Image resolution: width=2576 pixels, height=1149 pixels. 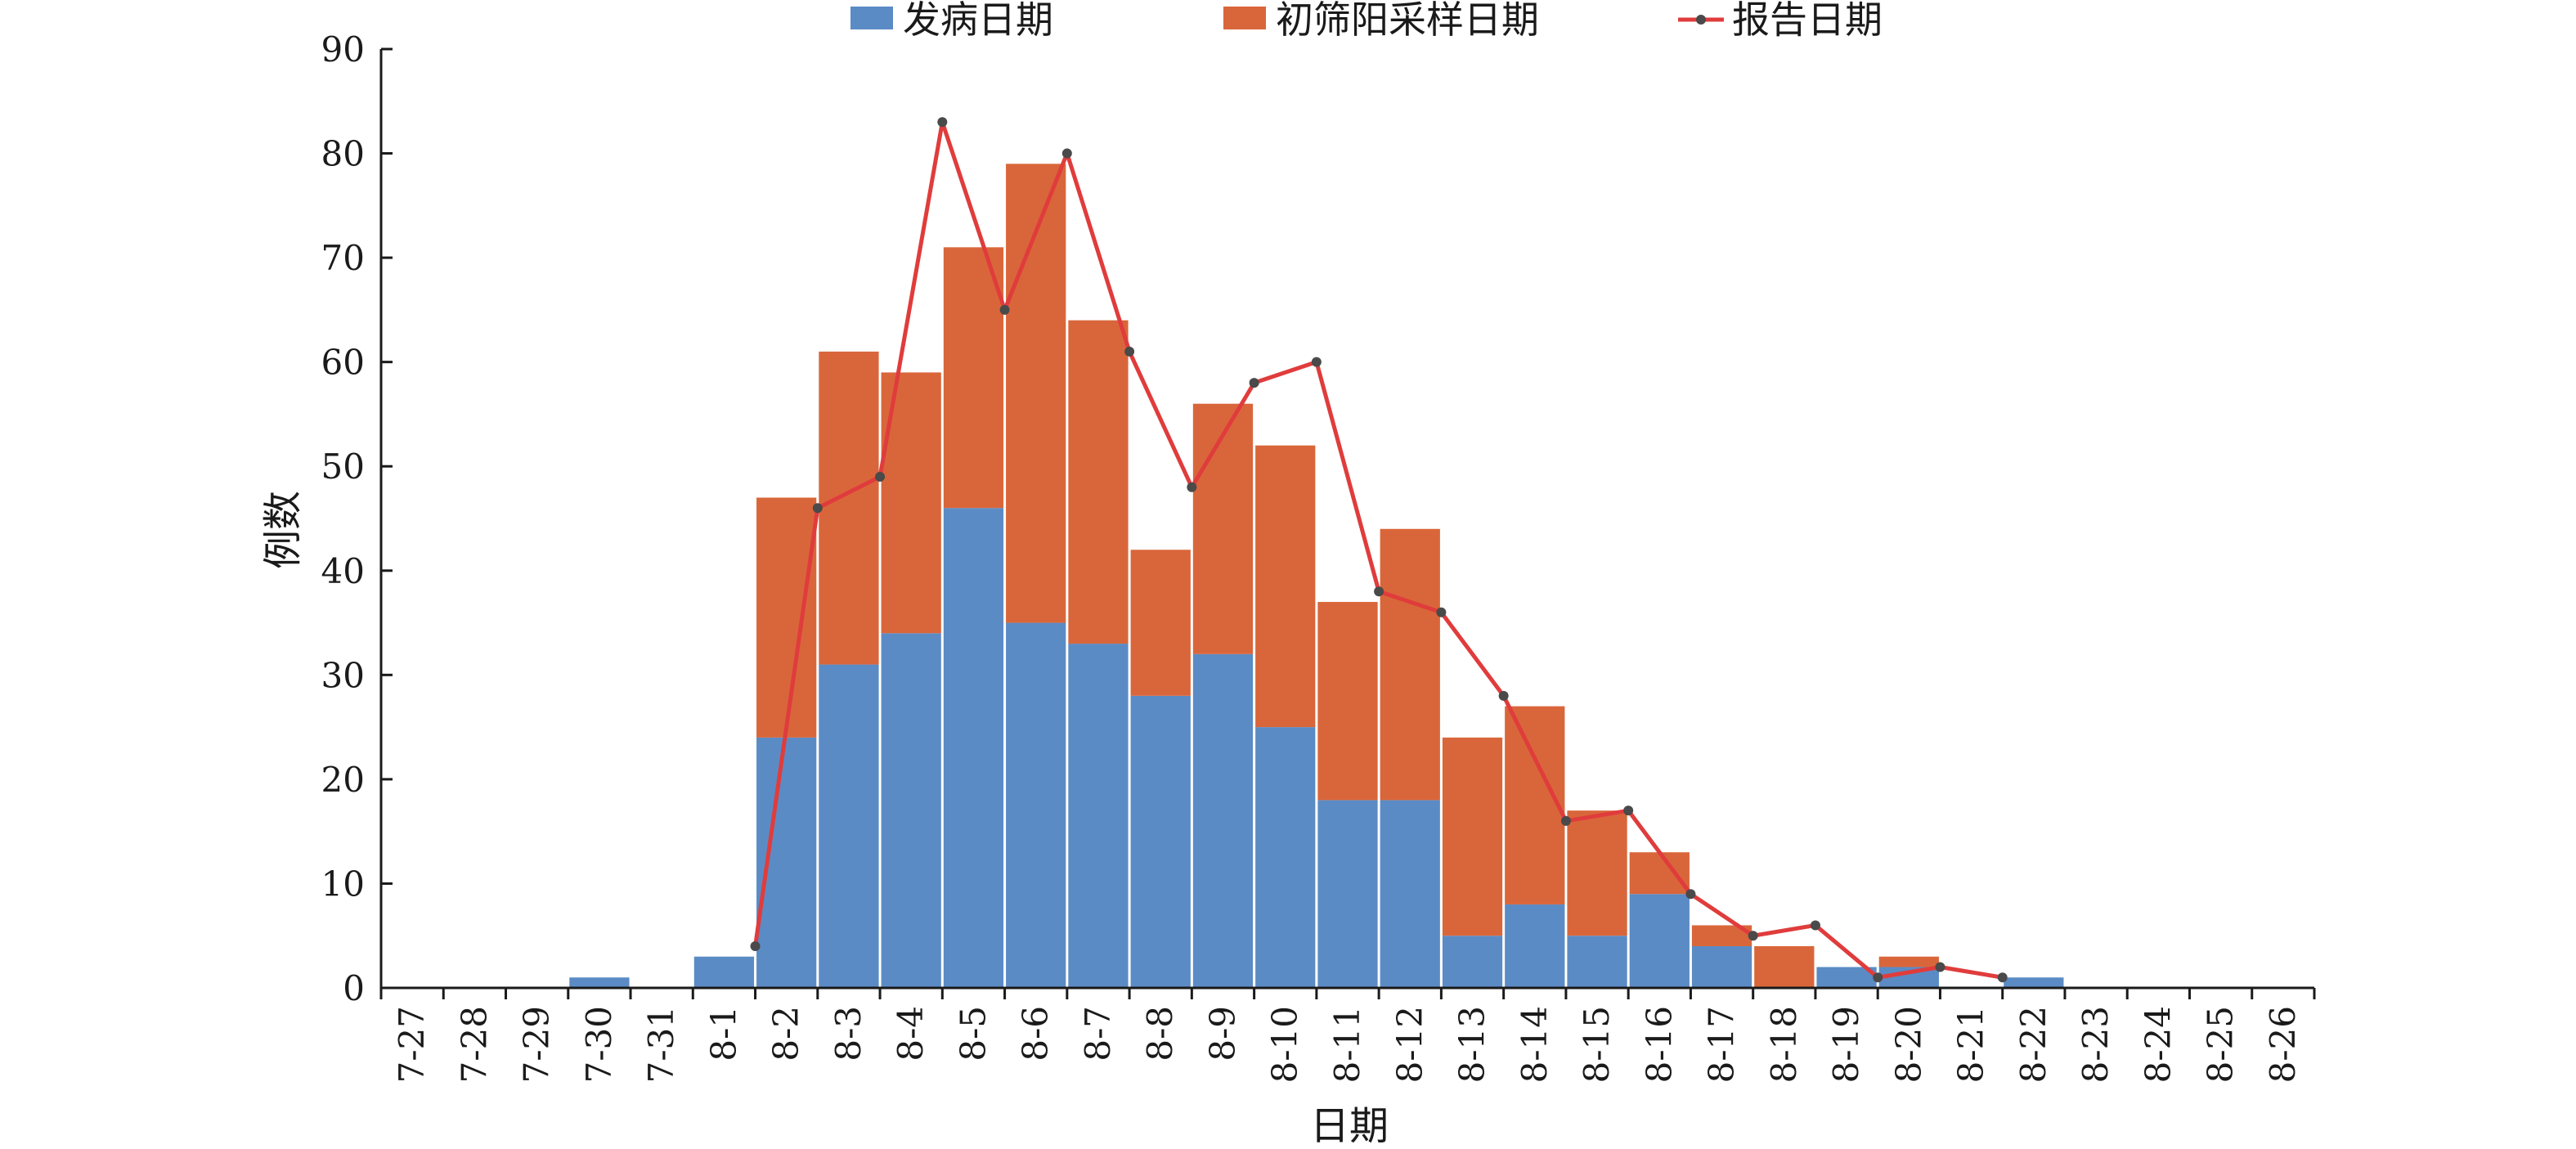 I want to click on x-tick-label-8-10: 8-10, so click(x=1285, y=1044).